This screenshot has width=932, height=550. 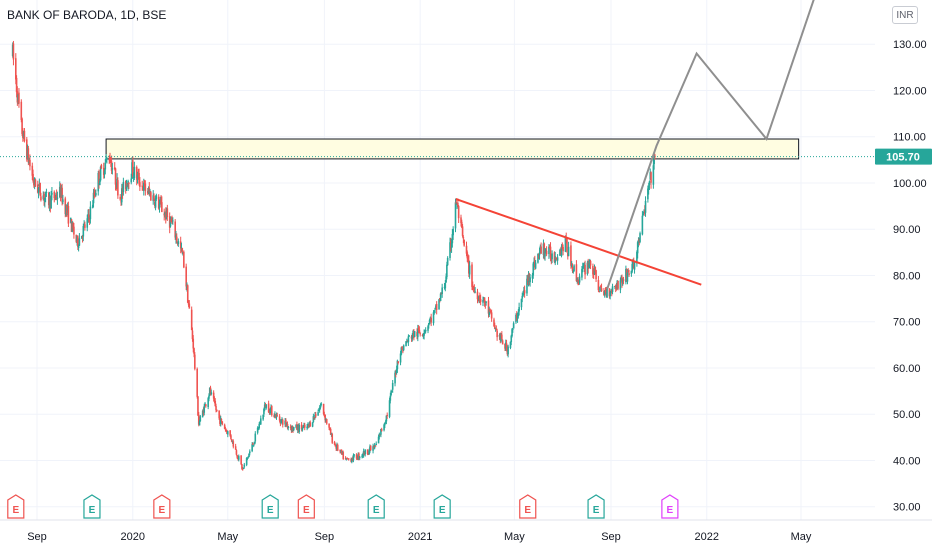 What do you see at coordinates (707, 537) in the screenshot?
I see `time-tick-label: 2022` at bounding box center [707, 537].